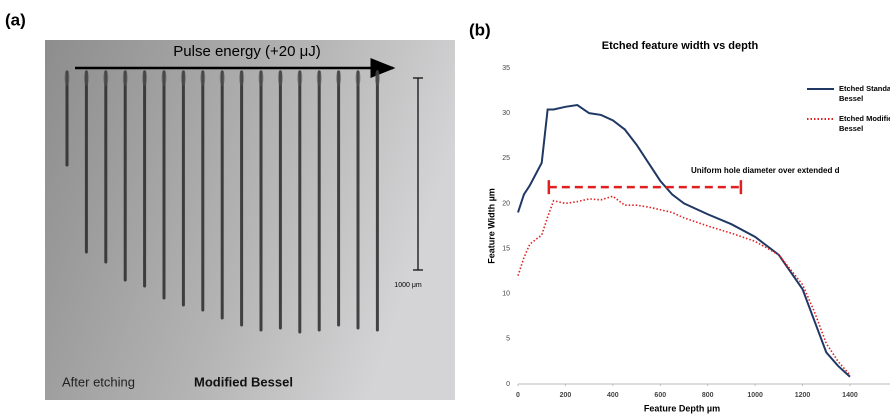 The height and width of the screenshot is (414, 890). Describe the element at coordinates (15, 19) in the screenshot. I see `panel-label: (a)` at that location.